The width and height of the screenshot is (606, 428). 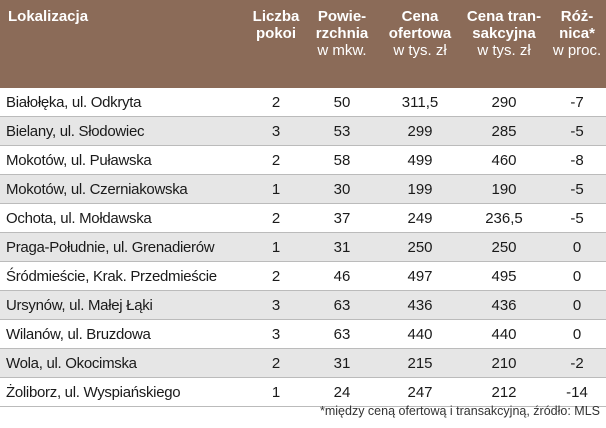 What do you see at coordinates (124, 305) in the screenshot?
I see `table-cell: Ursynów, ul. Małej Łąki` at bounding box center [124, 305].